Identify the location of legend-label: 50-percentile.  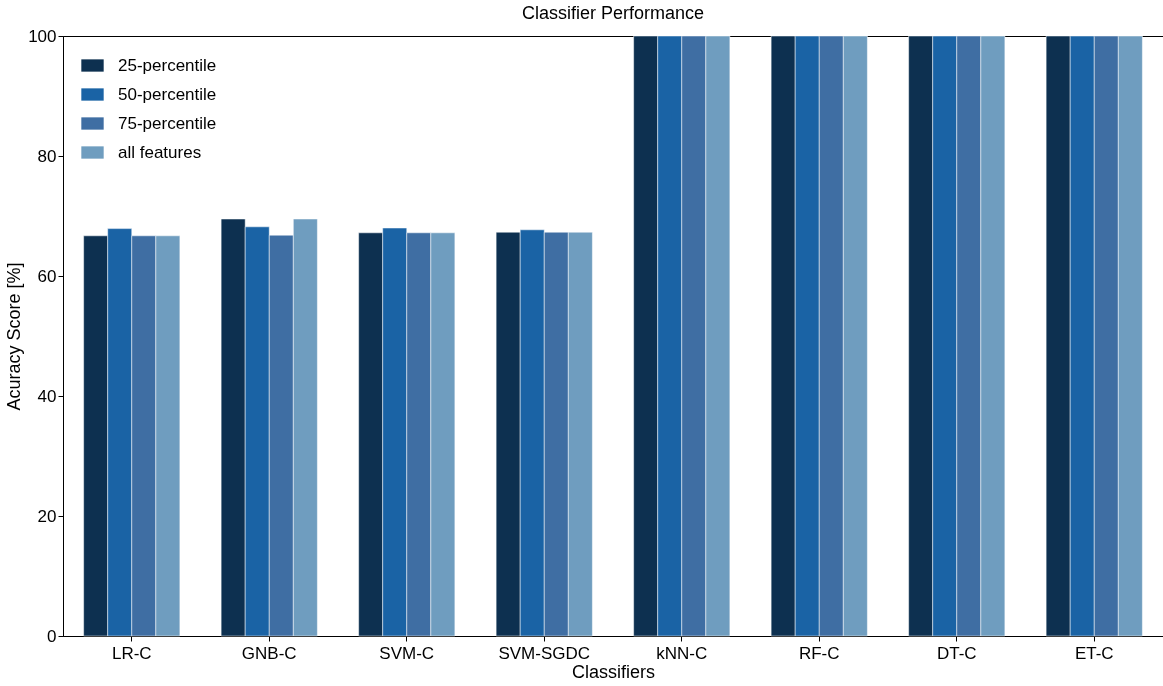
(167, 94).